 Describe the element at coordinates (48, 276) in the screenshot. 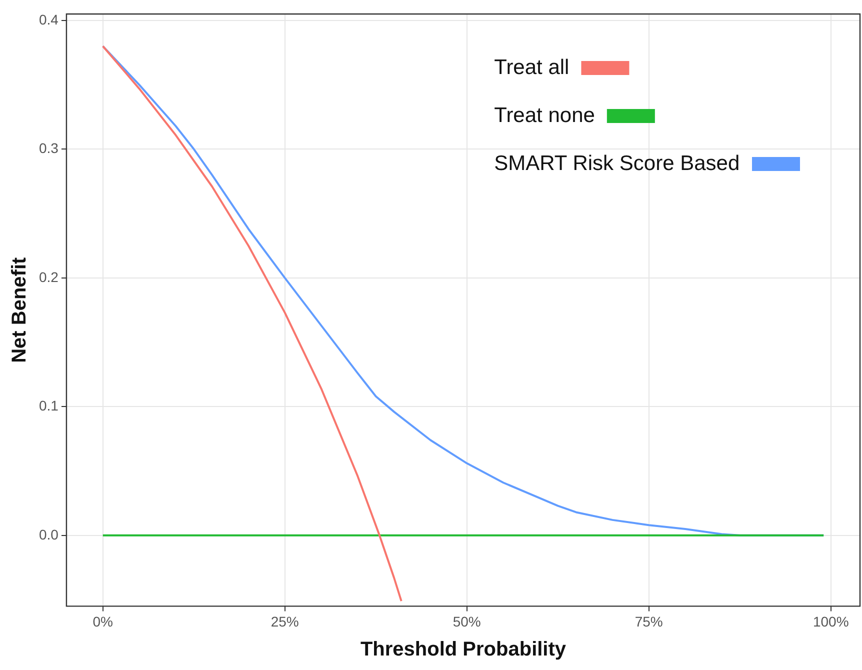

I see `y-tick-label: 0.2` at that location.